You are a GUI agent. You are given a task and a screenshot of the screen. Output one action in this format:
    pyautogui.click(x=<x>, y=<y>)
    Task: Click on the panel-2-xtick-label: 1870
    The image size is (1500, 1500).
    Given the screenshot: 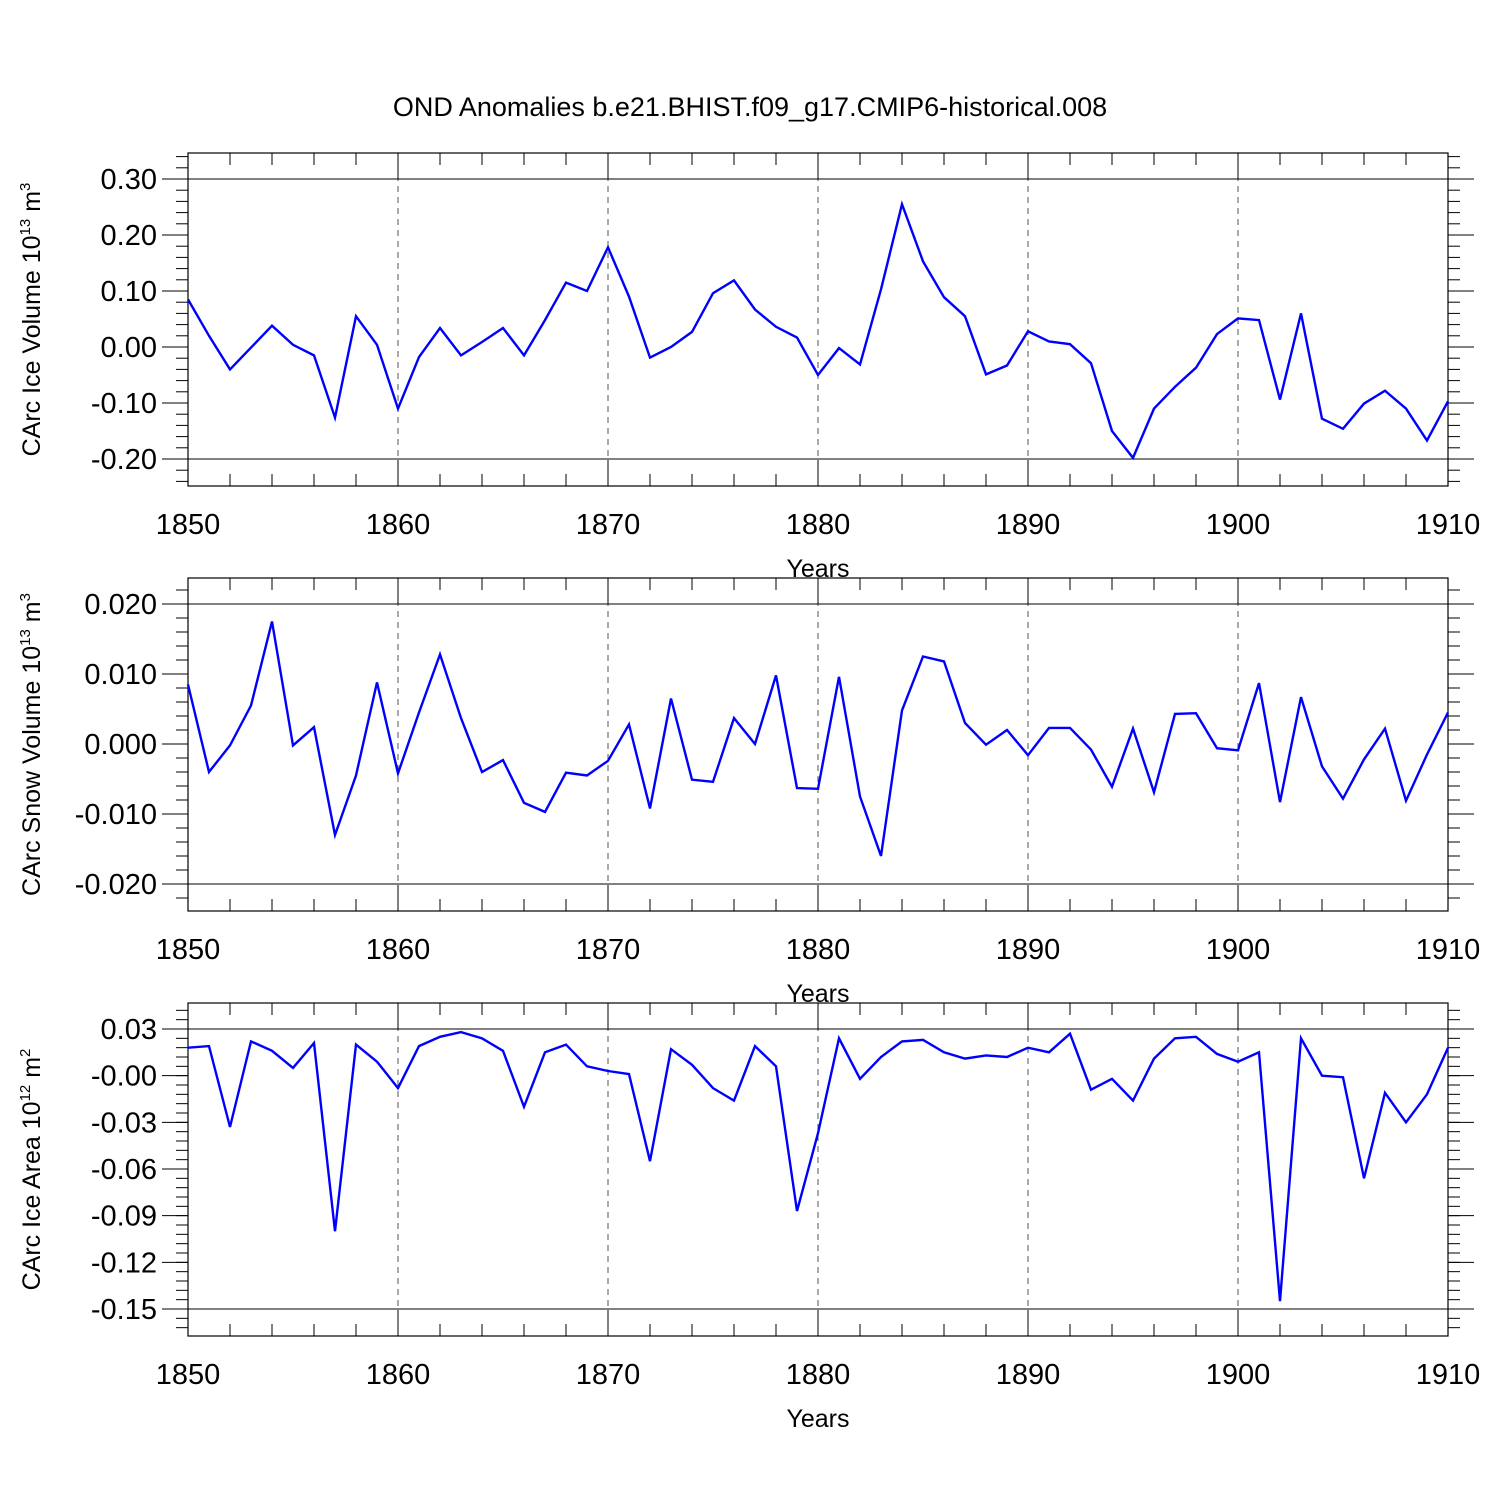 What is the action you would take?
    pyautogui.click(x=608, y=950)
    